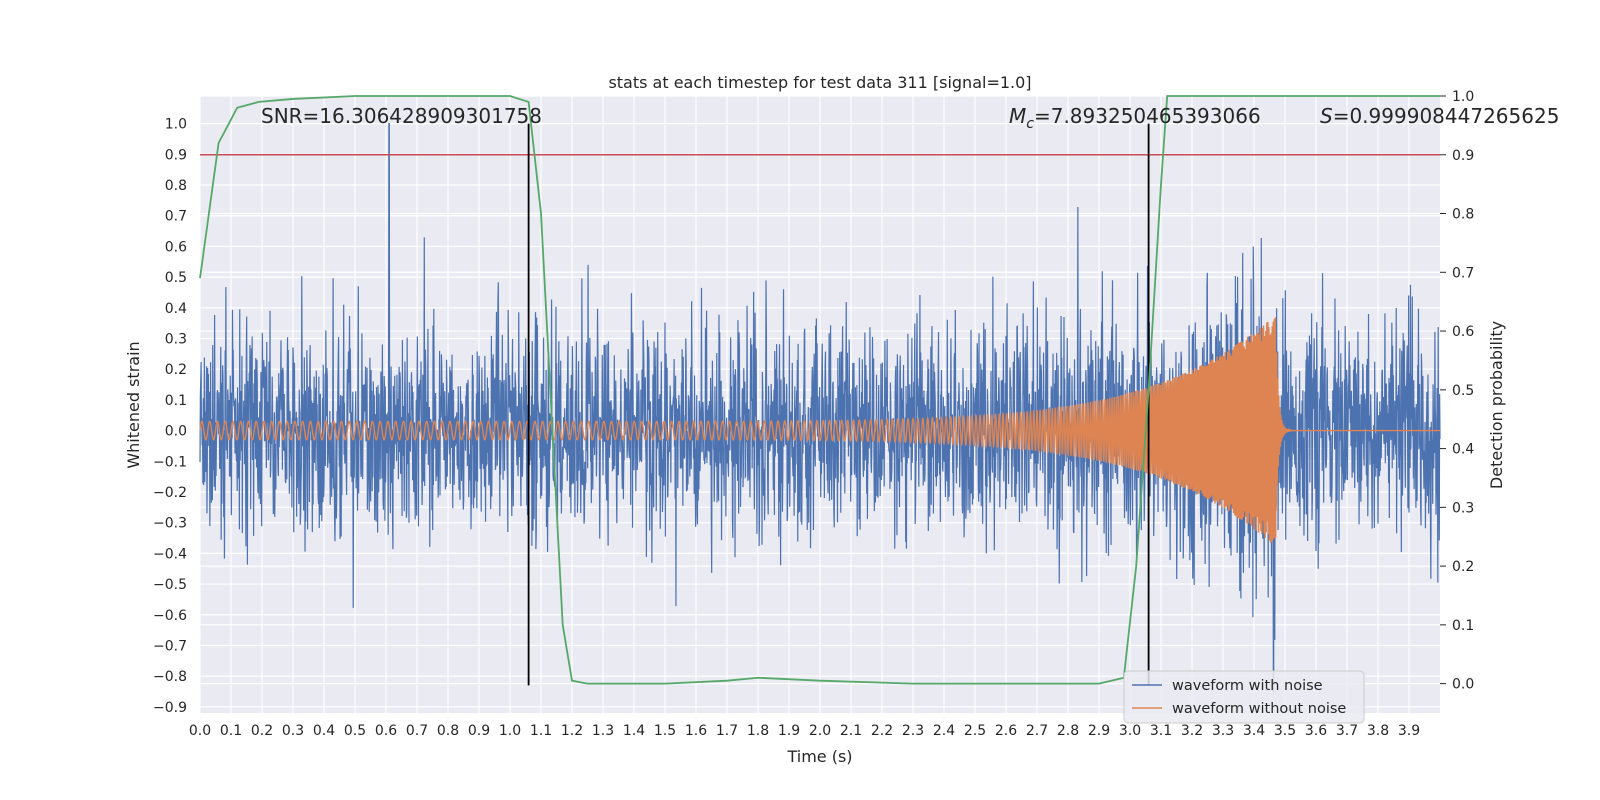 This screenshot has width=1600, height=800. What do you see at coordinates (1068, 731) in the screenshot?
I see `x-tick-label: 2.8` at bounding box center [1068, 731].